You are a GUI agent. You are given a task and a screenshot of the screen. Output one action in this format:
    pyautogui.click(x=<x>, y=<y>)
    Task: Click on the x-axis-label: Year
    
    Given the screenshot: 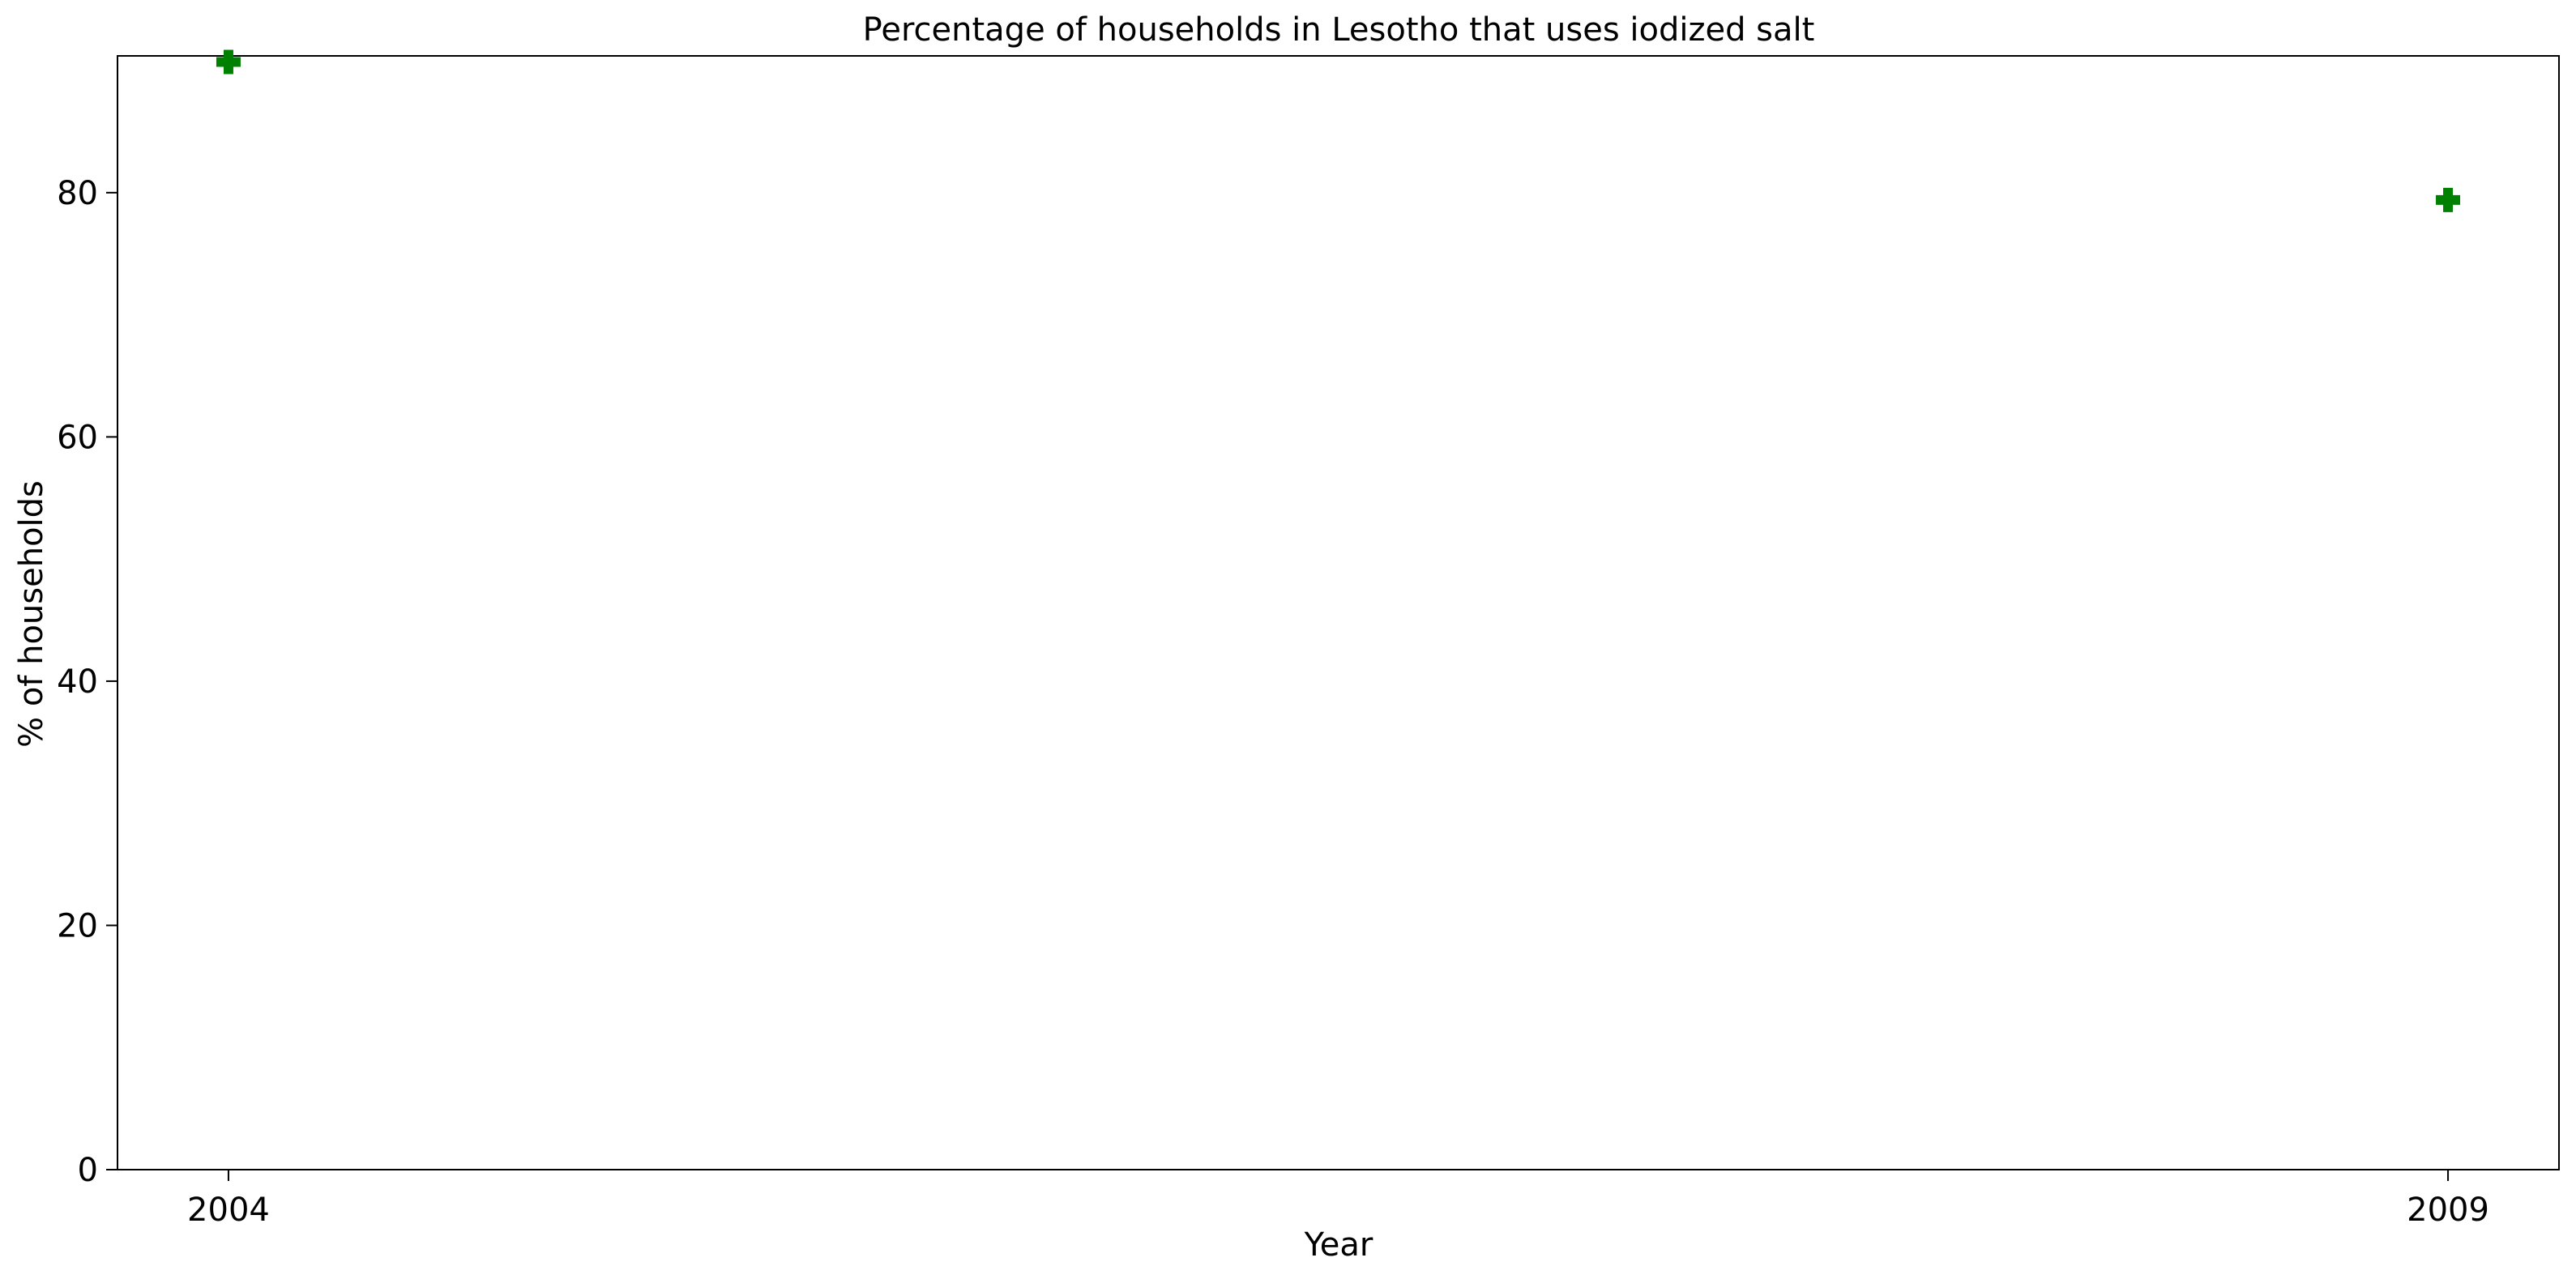 What is the action you would take?
    pyautogui.click(x=1338, y=1245)
    